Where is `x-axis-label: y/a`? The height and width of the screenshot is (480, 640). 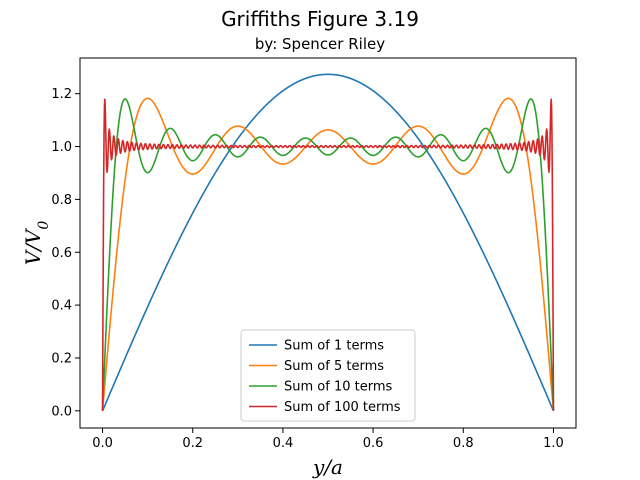 x-axis-label: y/a is located at coordinates (327, 467).